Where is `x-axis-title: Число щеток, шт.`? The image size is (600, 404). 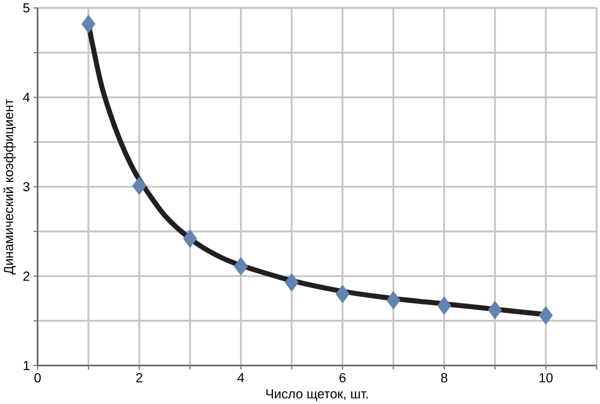 x-axis-title: Число щеток, шт. is located at coordinates (317, 395).